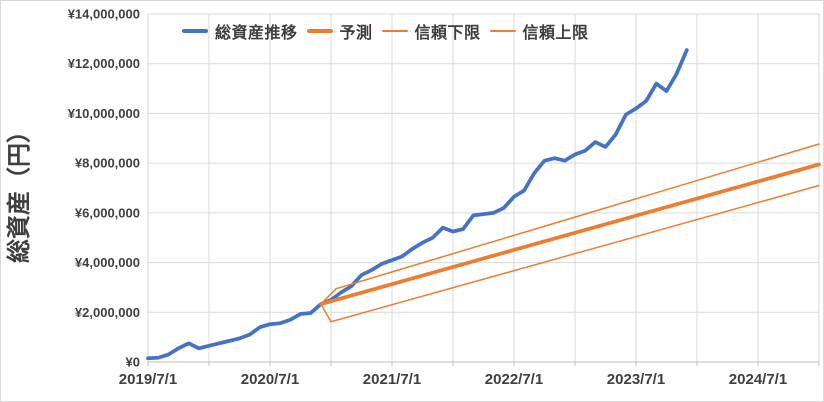  What do you see at coordinates (636, 379) in the screenshot?
I see `x-tick-label: 2023/7/1` at bounding box center [636, 379].